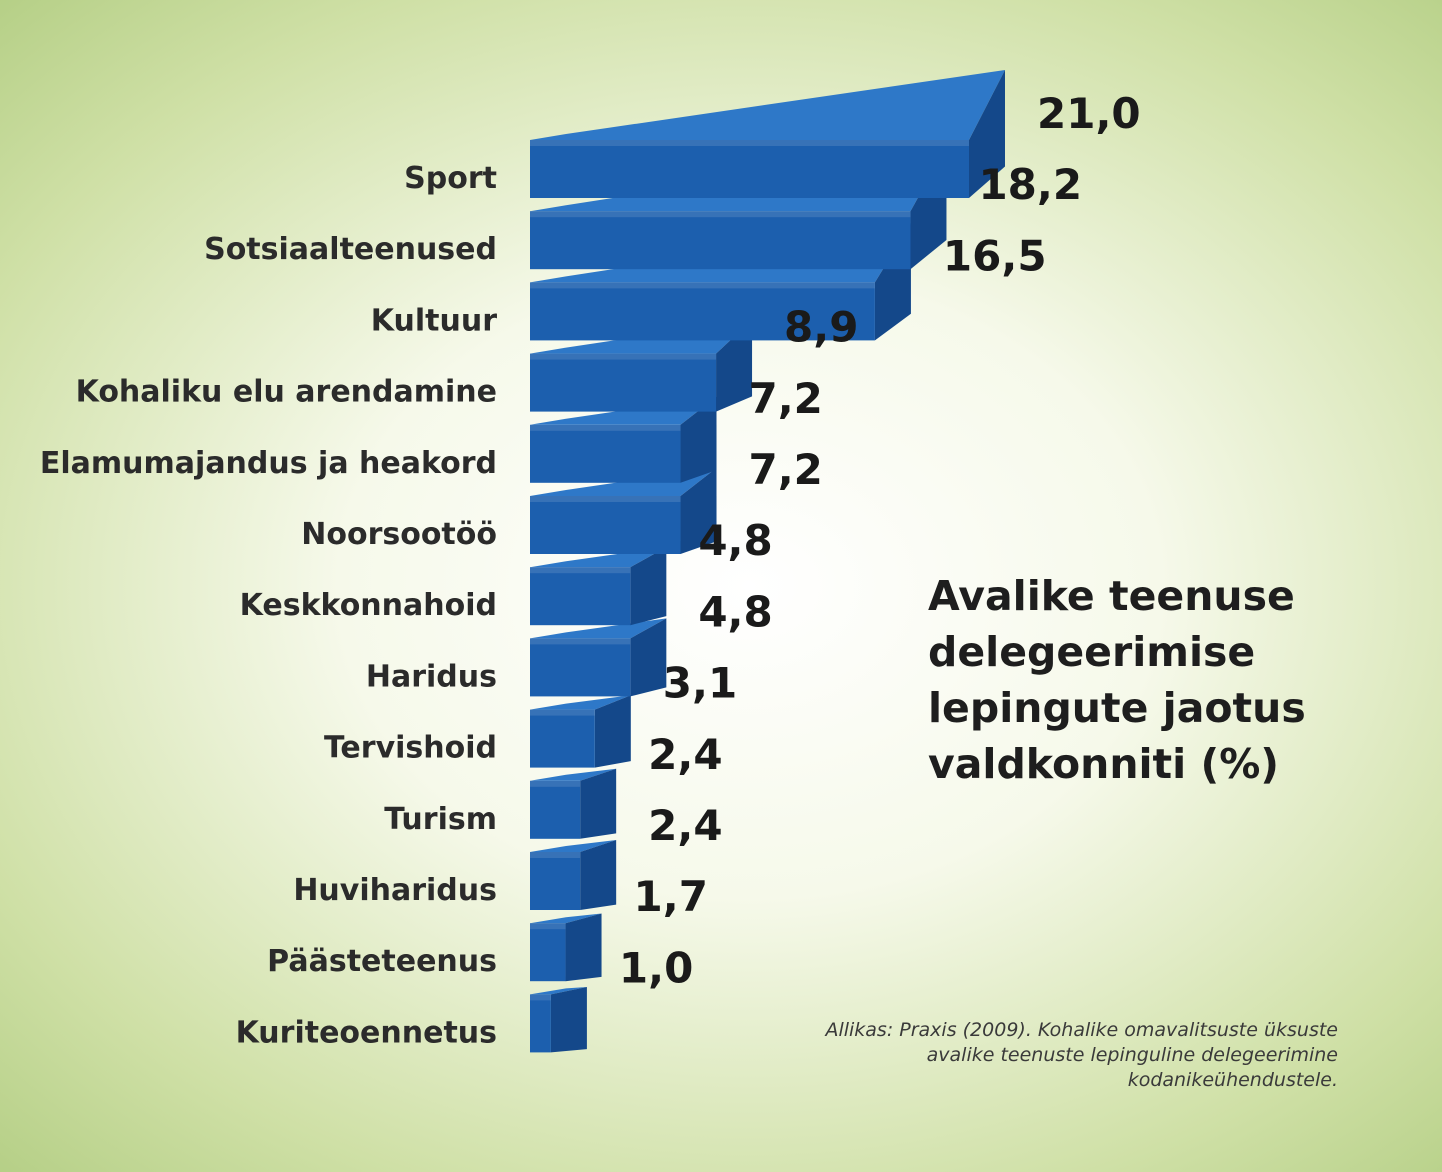  Describe the element at coordinates (395, 890) in the screenshot. I see `category-label-10: Huviharidus` at that location.